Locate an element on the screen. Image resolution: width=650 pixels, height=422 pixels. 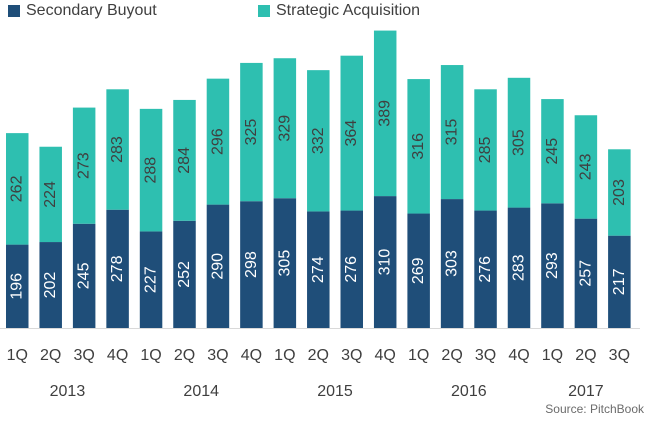
x-year-label: 2015 is located at coordinates (335, 391).